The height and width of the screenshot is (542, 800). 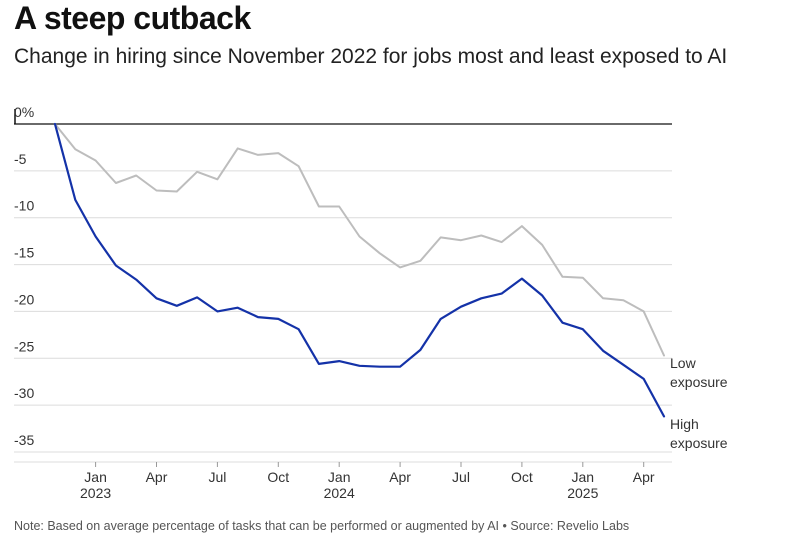 I want to click on series-label-low-exposure: exposure, so click(x=699, y=382).